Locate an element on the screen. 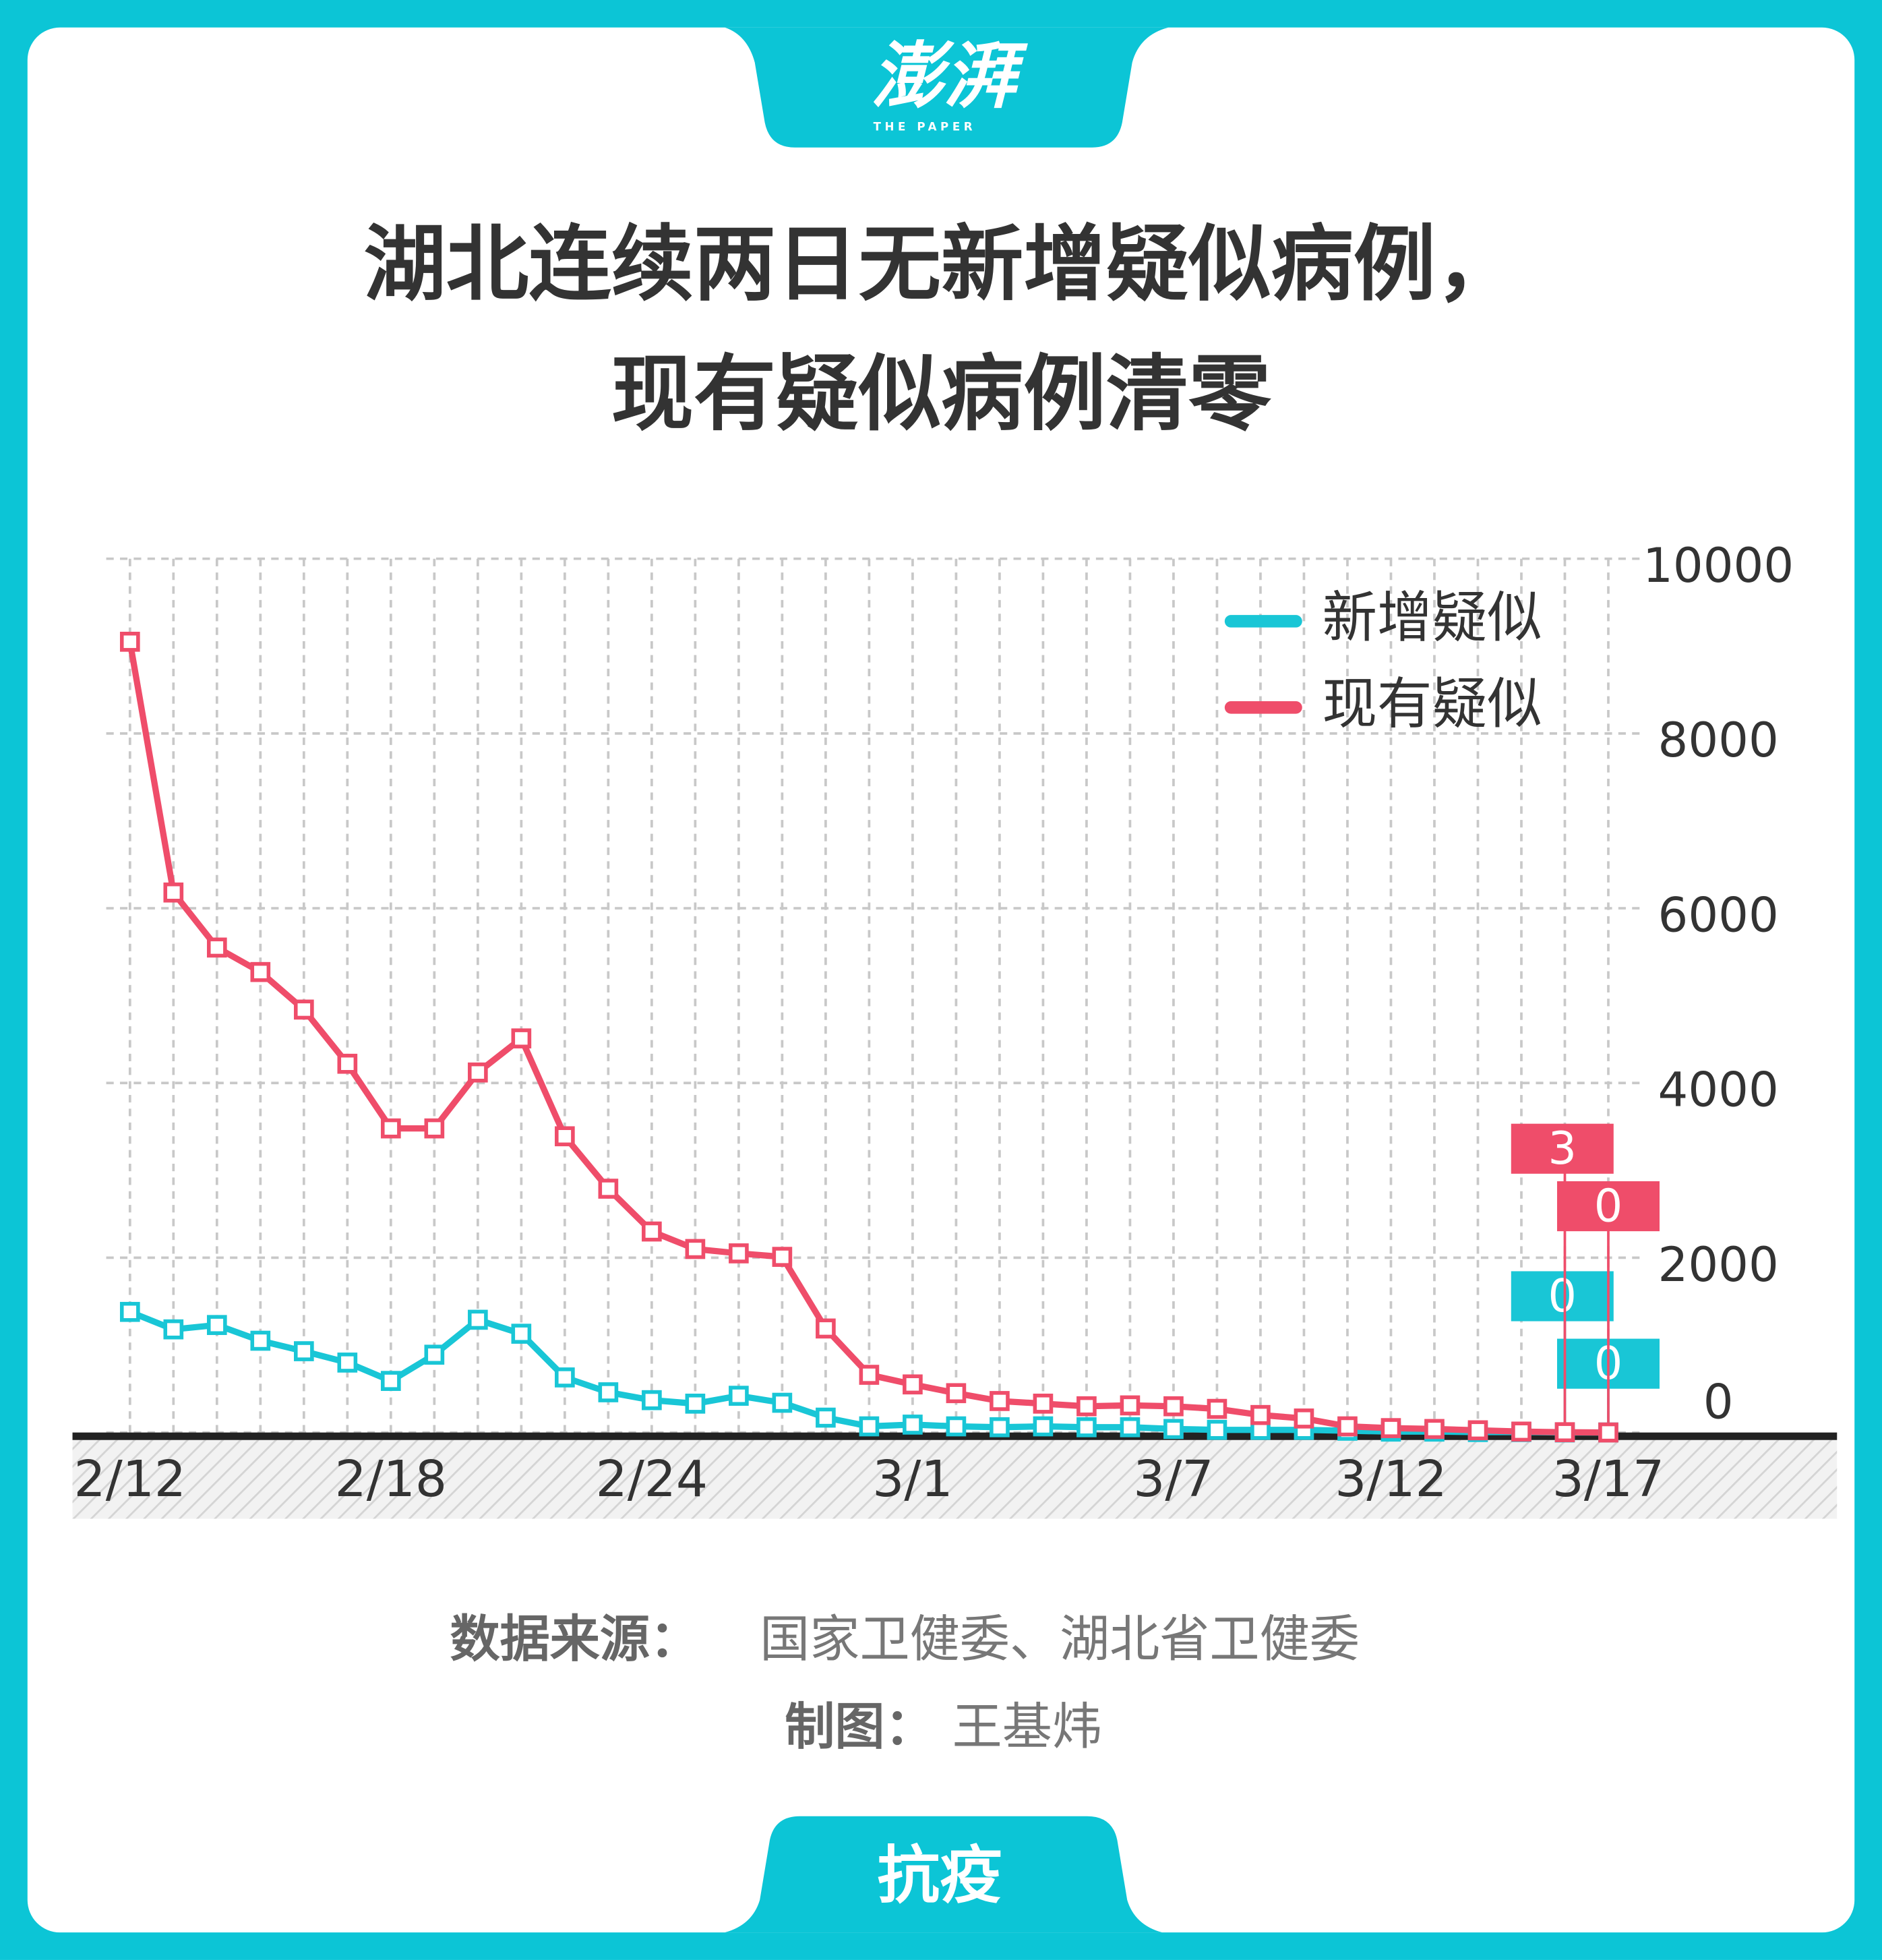 Image resolution: width=1882 pixels, height=1960 pixels. logo-tagline: THE PAPER is located at coordinates (925, 127).